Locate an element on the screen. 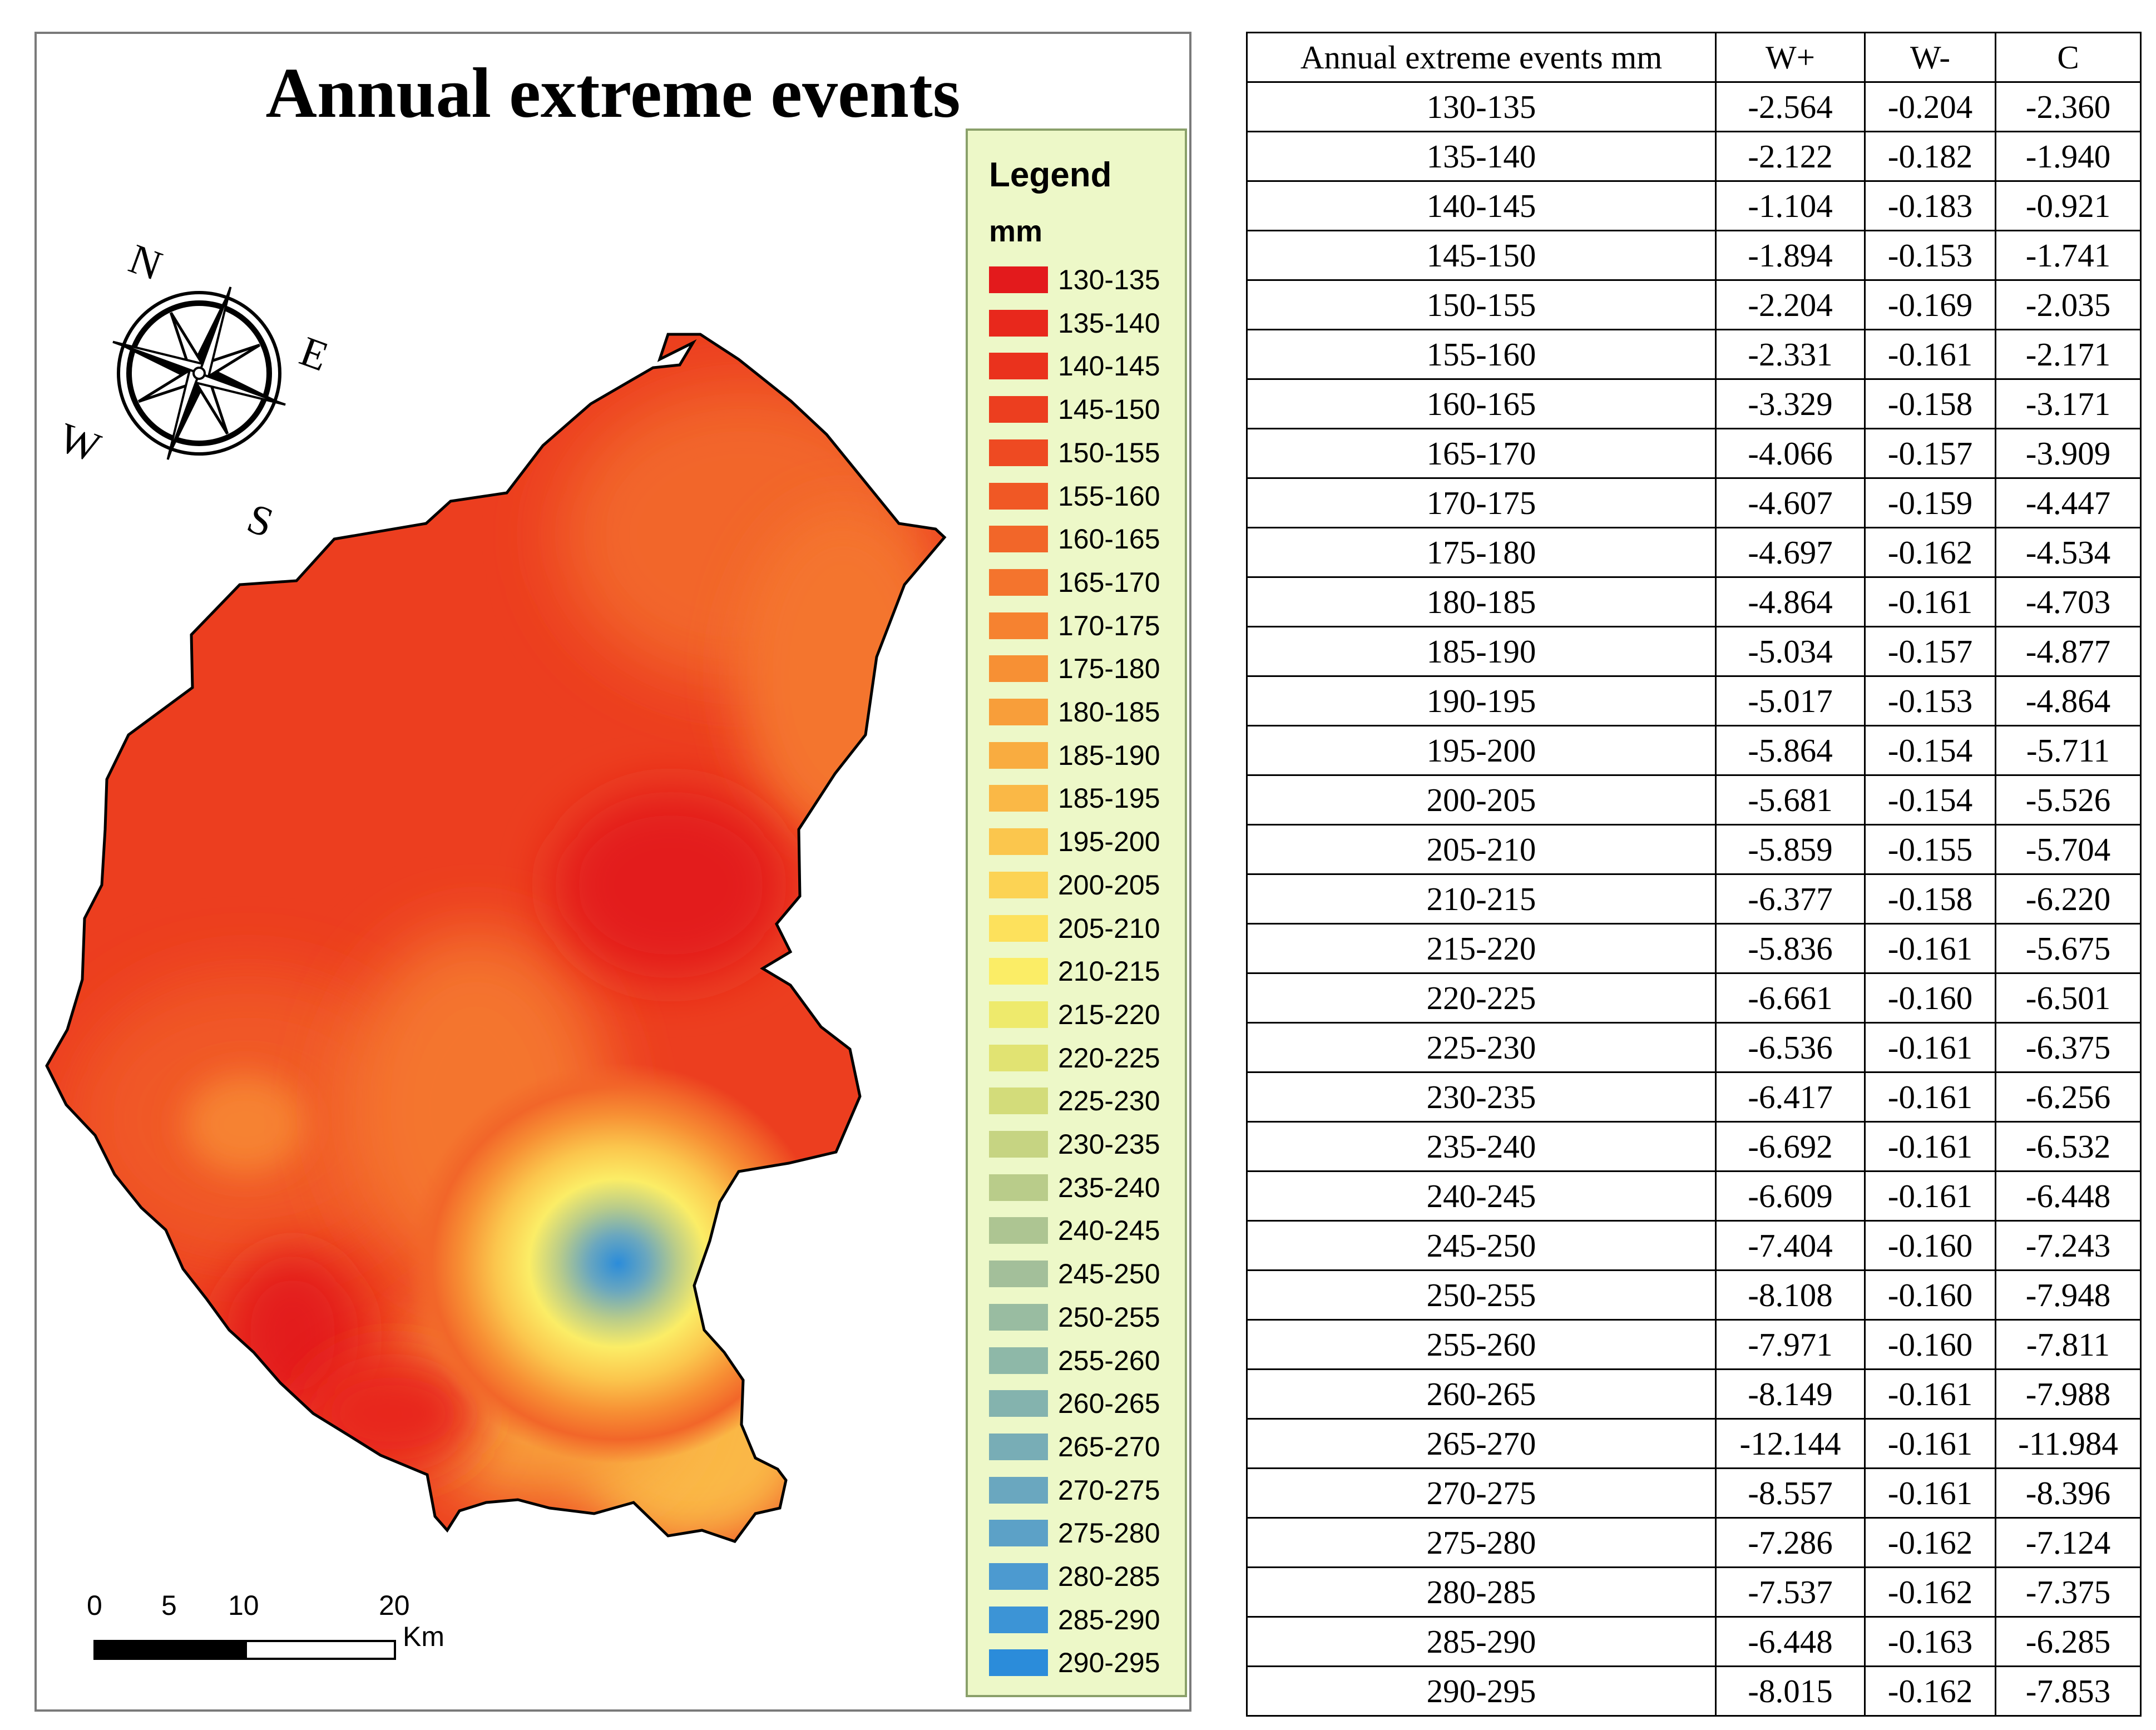 The image size is (2156, 1730). table-cell: 155-160 is located at coordinates (1481, 354).